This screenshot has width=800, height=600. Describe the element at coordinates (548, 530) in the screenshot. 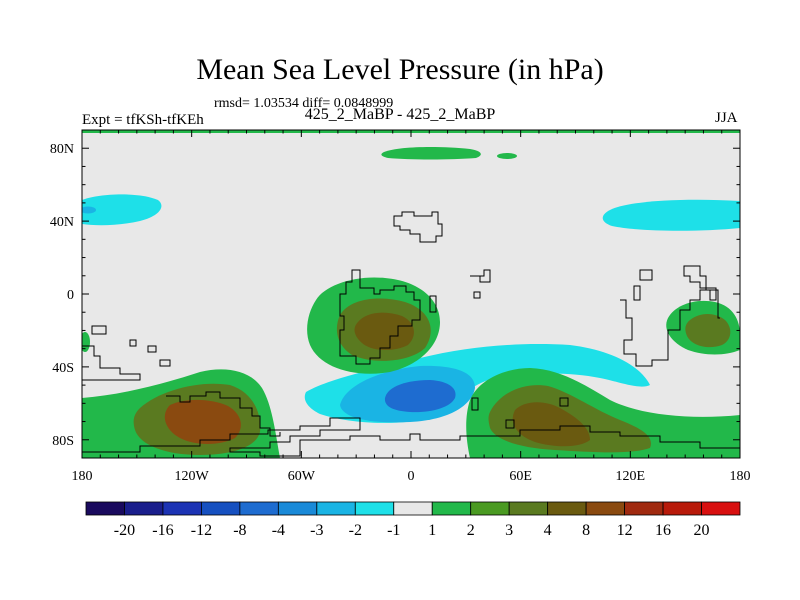

I see `colorbar-label: 4` at that location.